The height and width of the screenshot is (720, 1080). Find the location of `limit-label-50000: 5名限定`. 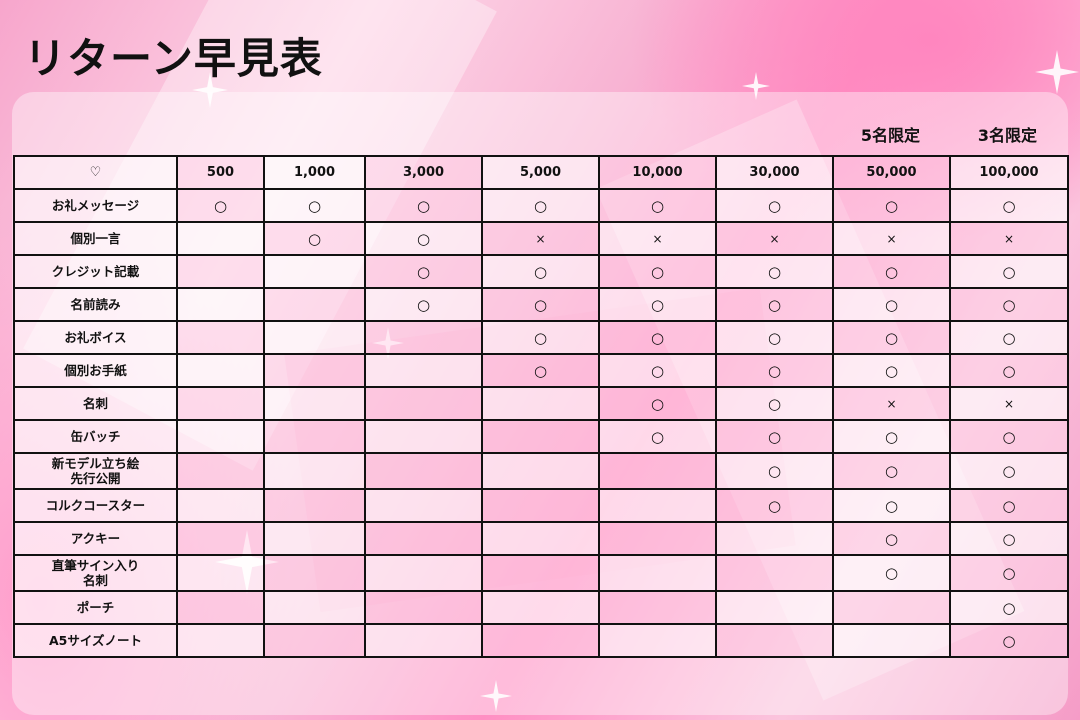

limit-label-50000: 5名限定 is located at coordinates (890, 135).